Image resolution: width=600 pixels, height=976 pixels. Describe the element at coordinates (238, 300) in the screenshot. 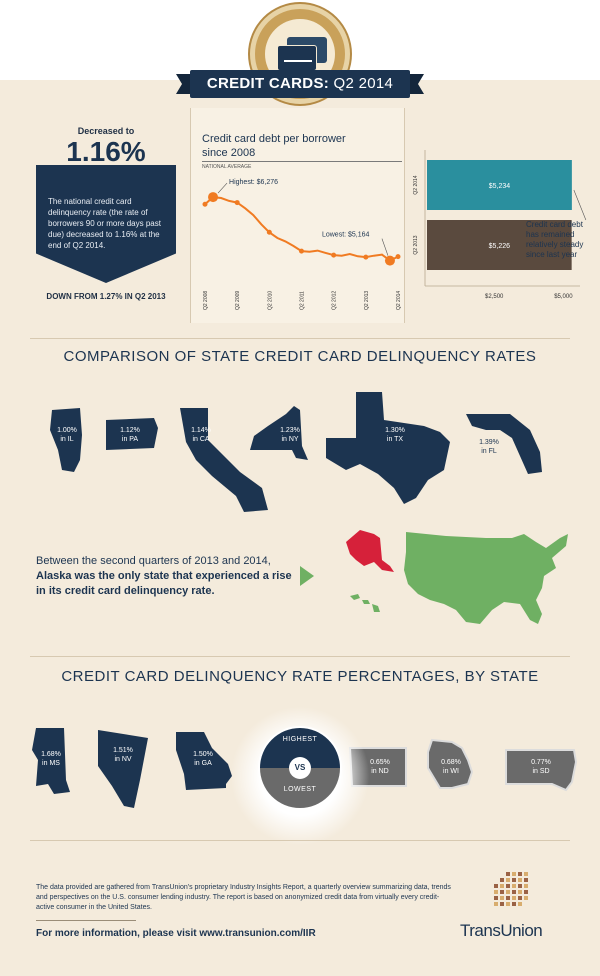

I see `x-tick-label: Q2 2009` at that location.